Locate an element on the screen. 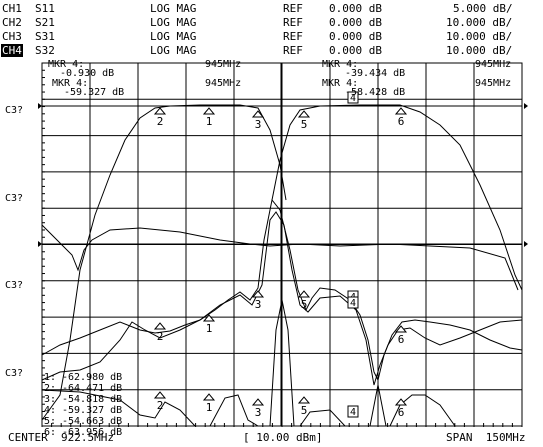 The width and height of the screenshot is (543, 447). channel-row: CH1 S11 LOG MAG REF 0.000 dB 5.000 dB/ is located at coordinates (271, 8).